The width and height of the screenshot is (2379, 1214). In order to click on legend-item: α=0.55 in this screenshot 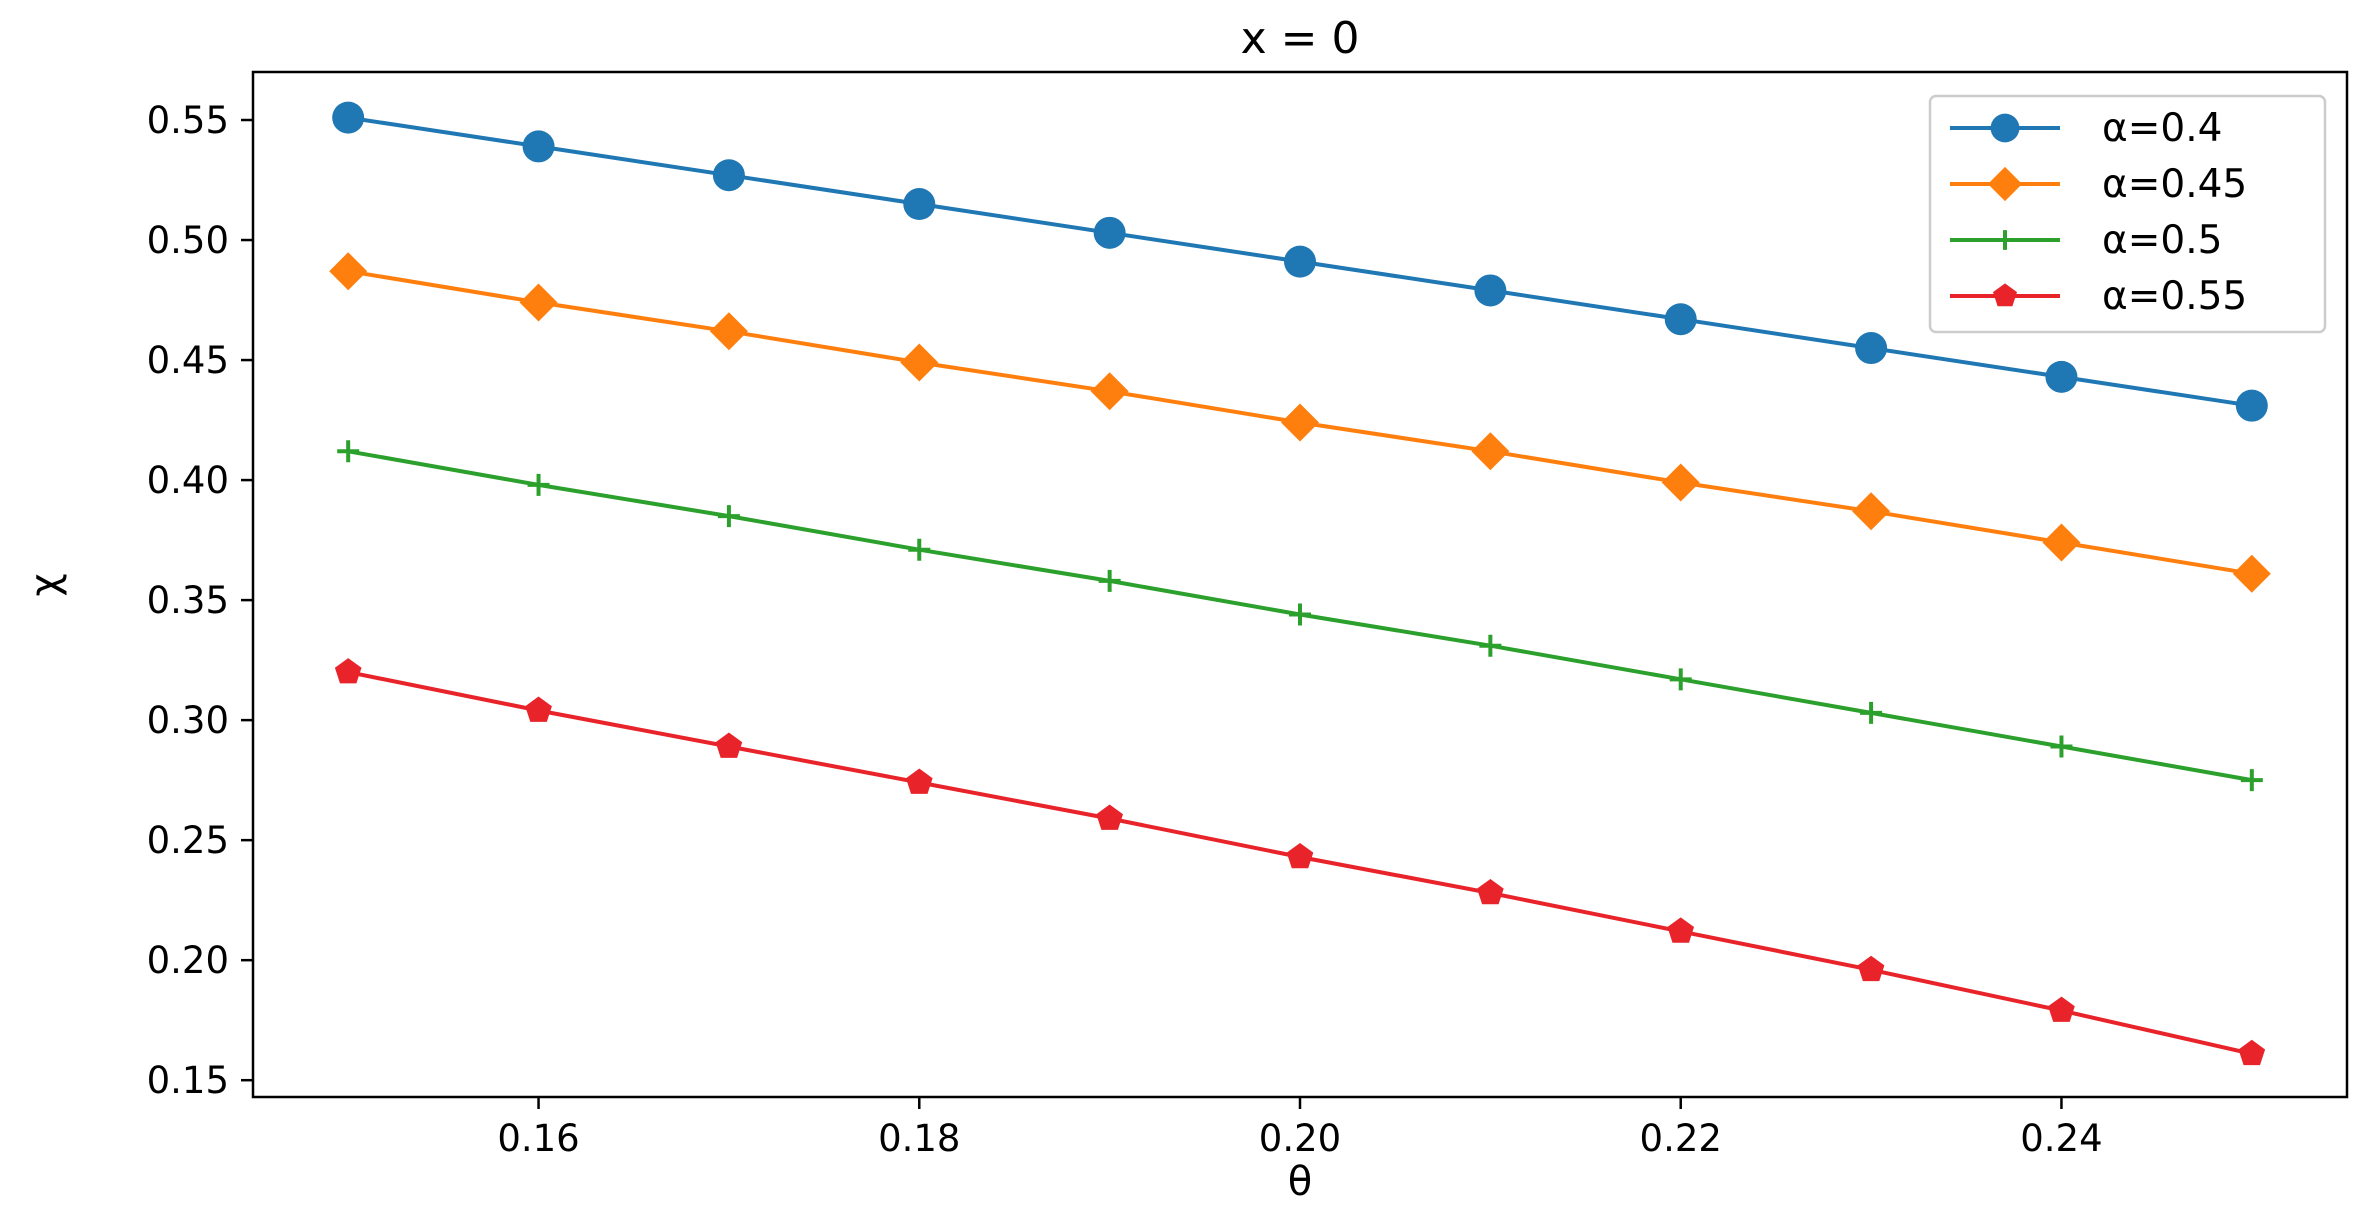, I will do `click(2098, 296)`.